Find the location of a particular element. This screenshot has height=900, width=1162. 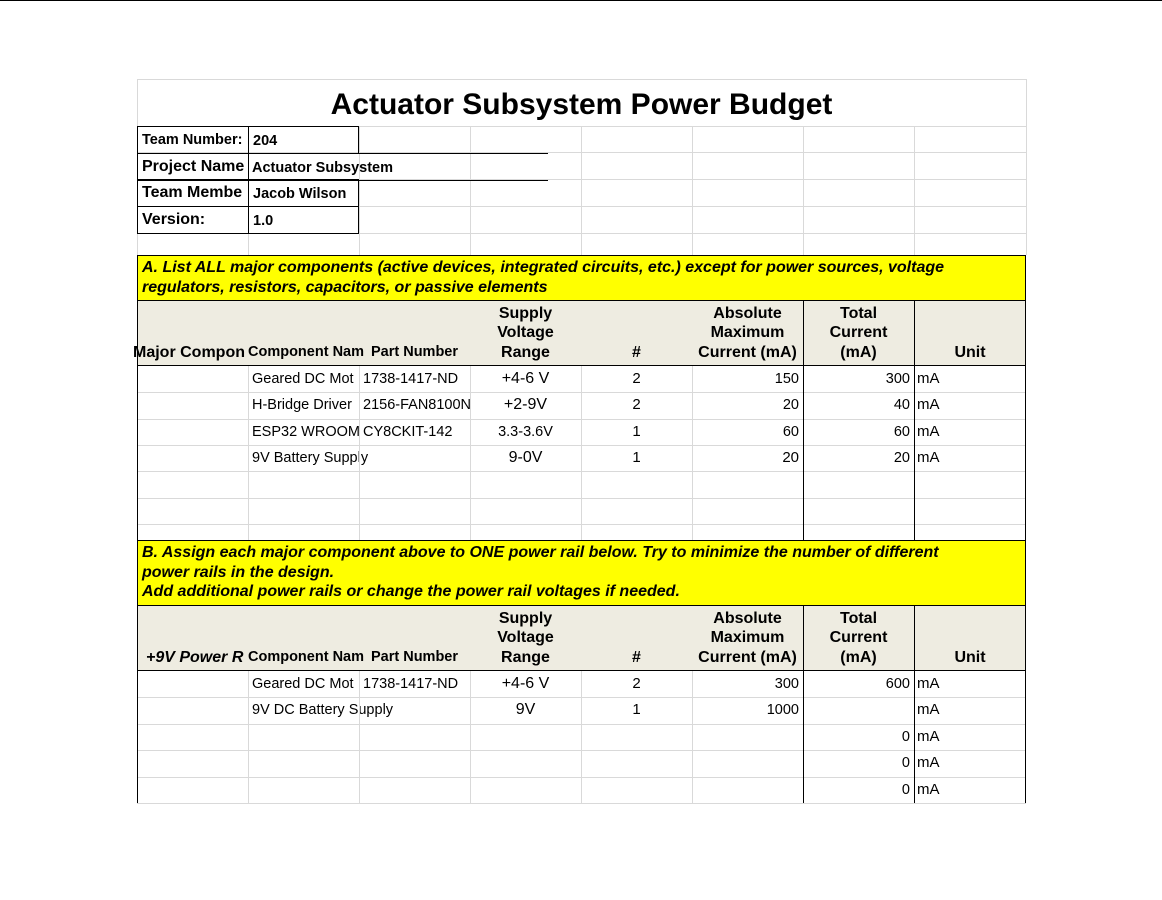

window-top-border is located at coordinates (581, 0).